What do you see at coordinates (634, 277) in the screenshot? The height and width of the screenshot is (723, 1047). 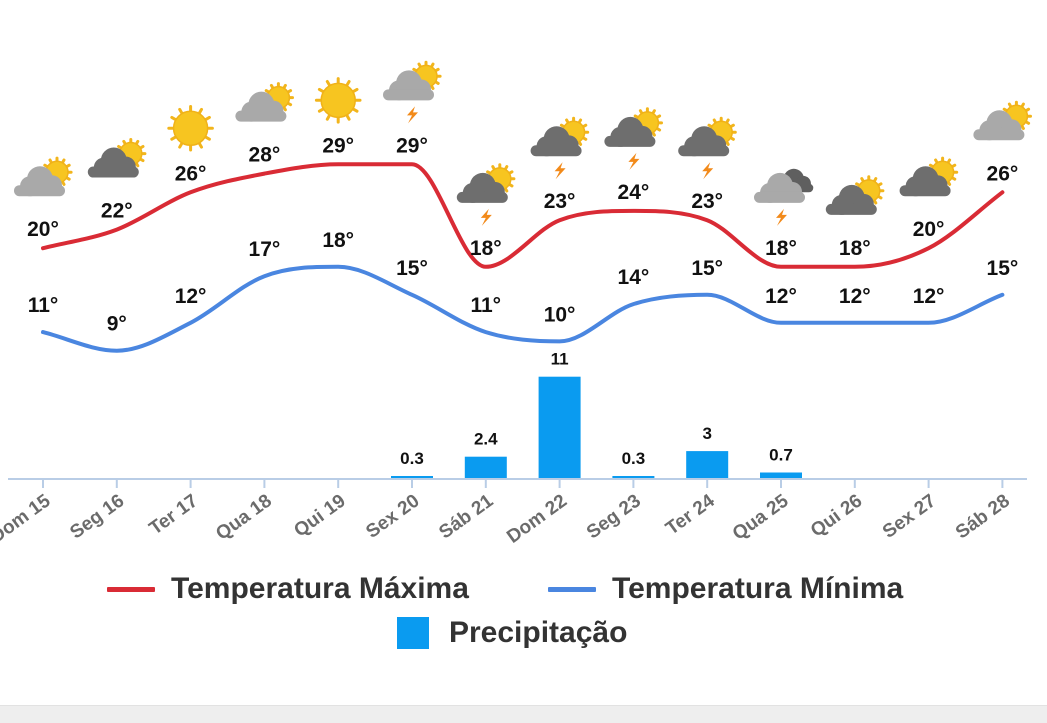 I see `min-temp-label: 14°` at bounding box center [634, 277].